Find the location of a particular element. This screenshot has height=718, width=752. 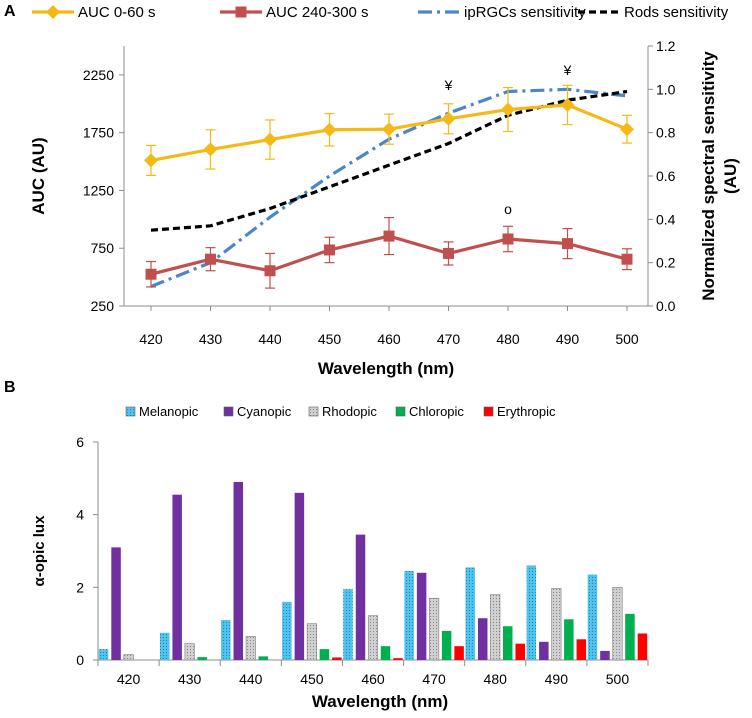

legend-marker-auc-240-300-s is located at coordinates (241, 12).